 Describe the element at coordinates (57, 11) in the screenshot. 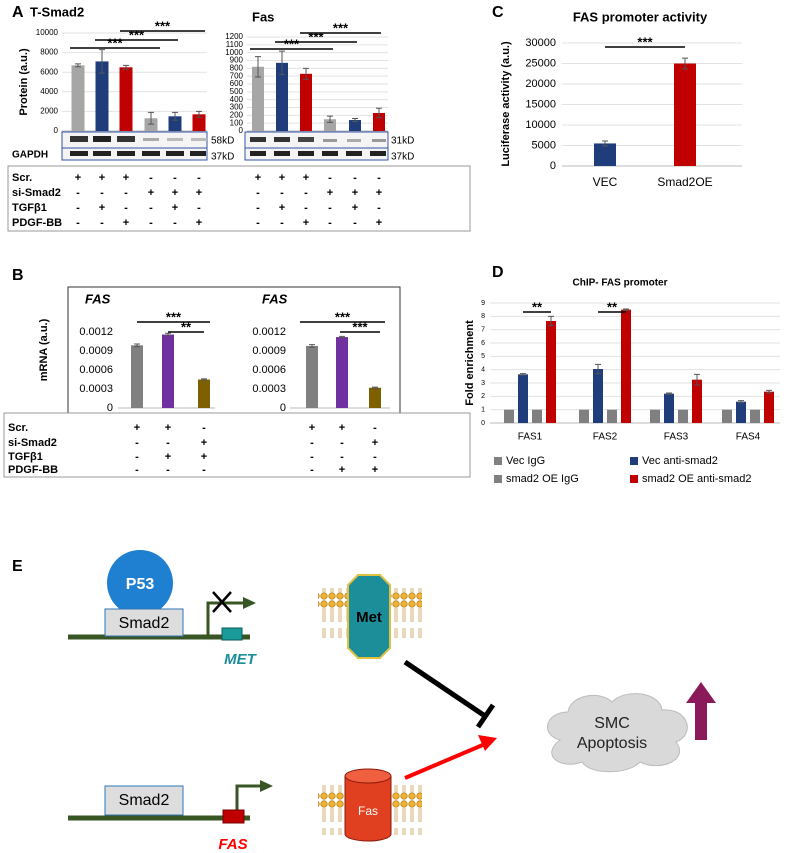

I see `chart-title: T-Smad2` at that location.